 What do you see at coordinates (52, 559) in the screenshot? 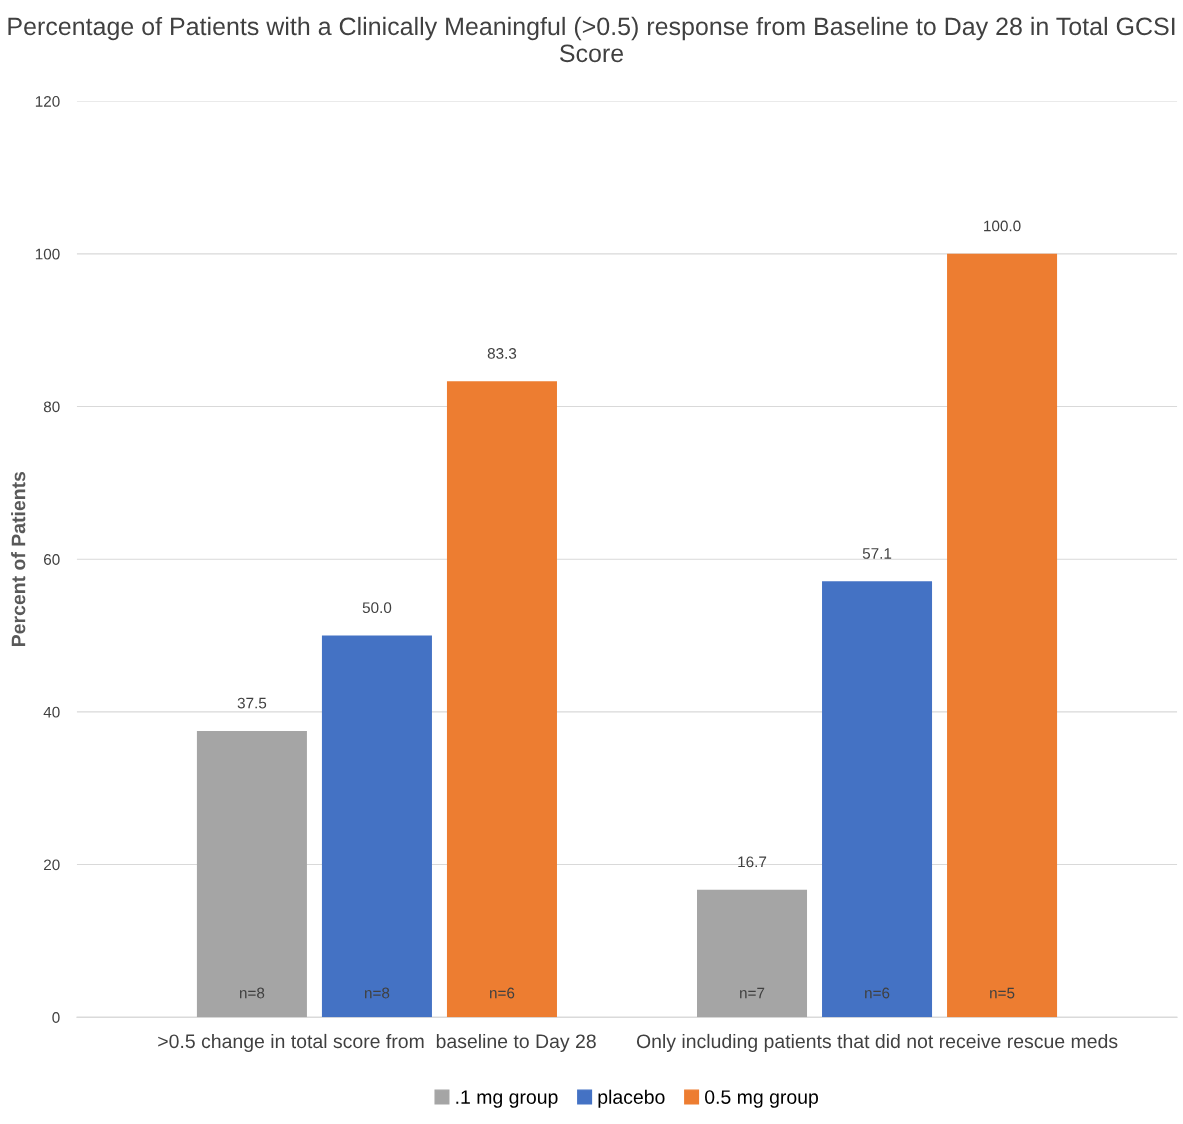
I see `y-tick-label: 60` at bounding box center [52, 559].